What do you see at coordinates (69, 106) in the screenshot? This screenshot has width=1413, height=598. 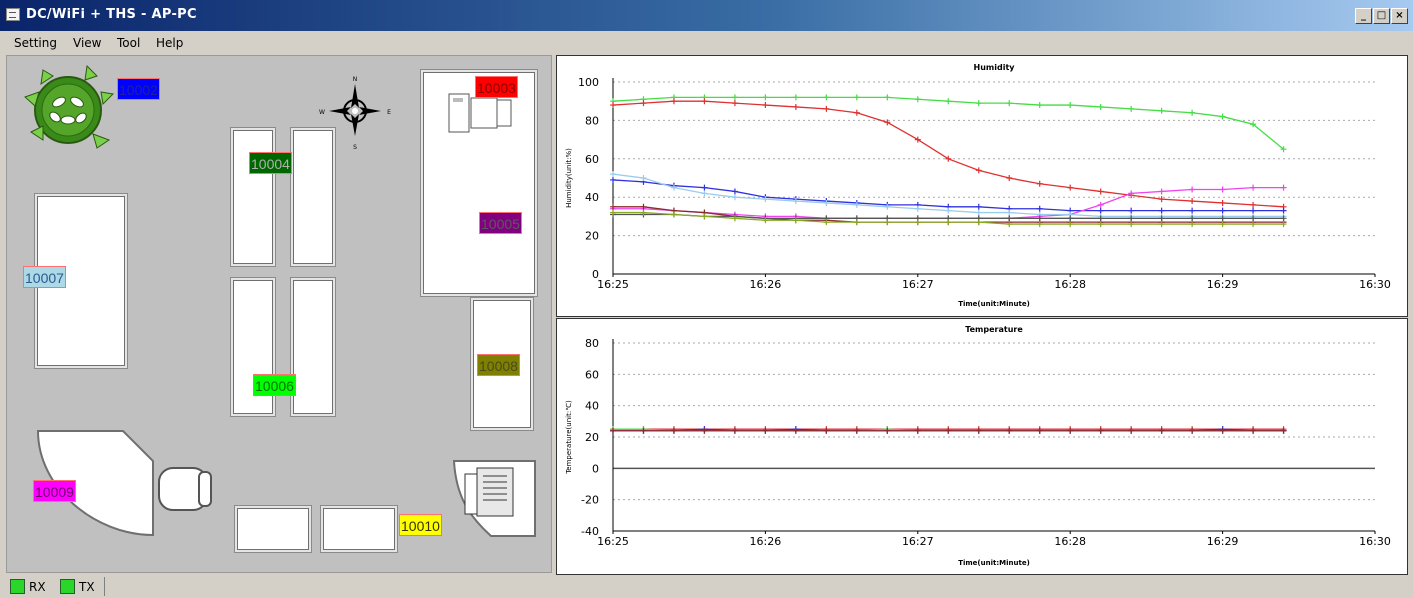 I see `plant-icon` at bounding box center [69, 106].